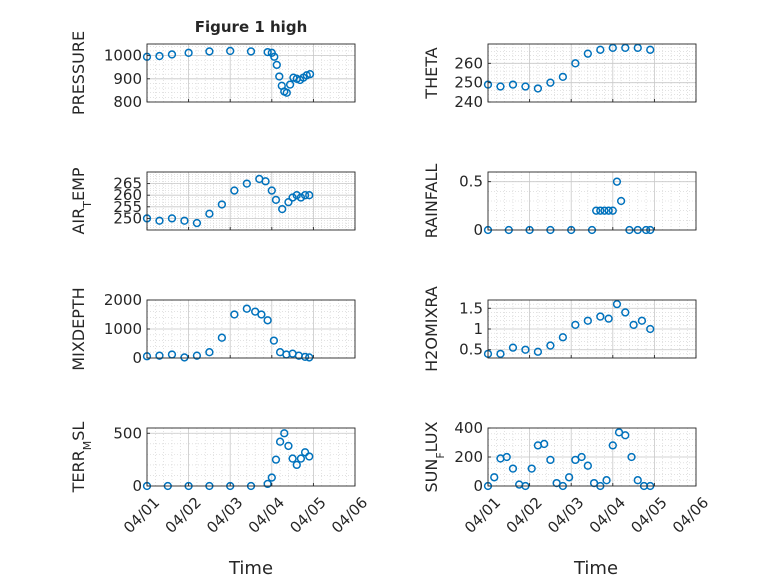 The height and width of the screenshot is (583, 778). What do you see at coordinates (307, 515) in the screenshot?
I see `x-tick-label: 04/05` at bounding box center [307, 515].